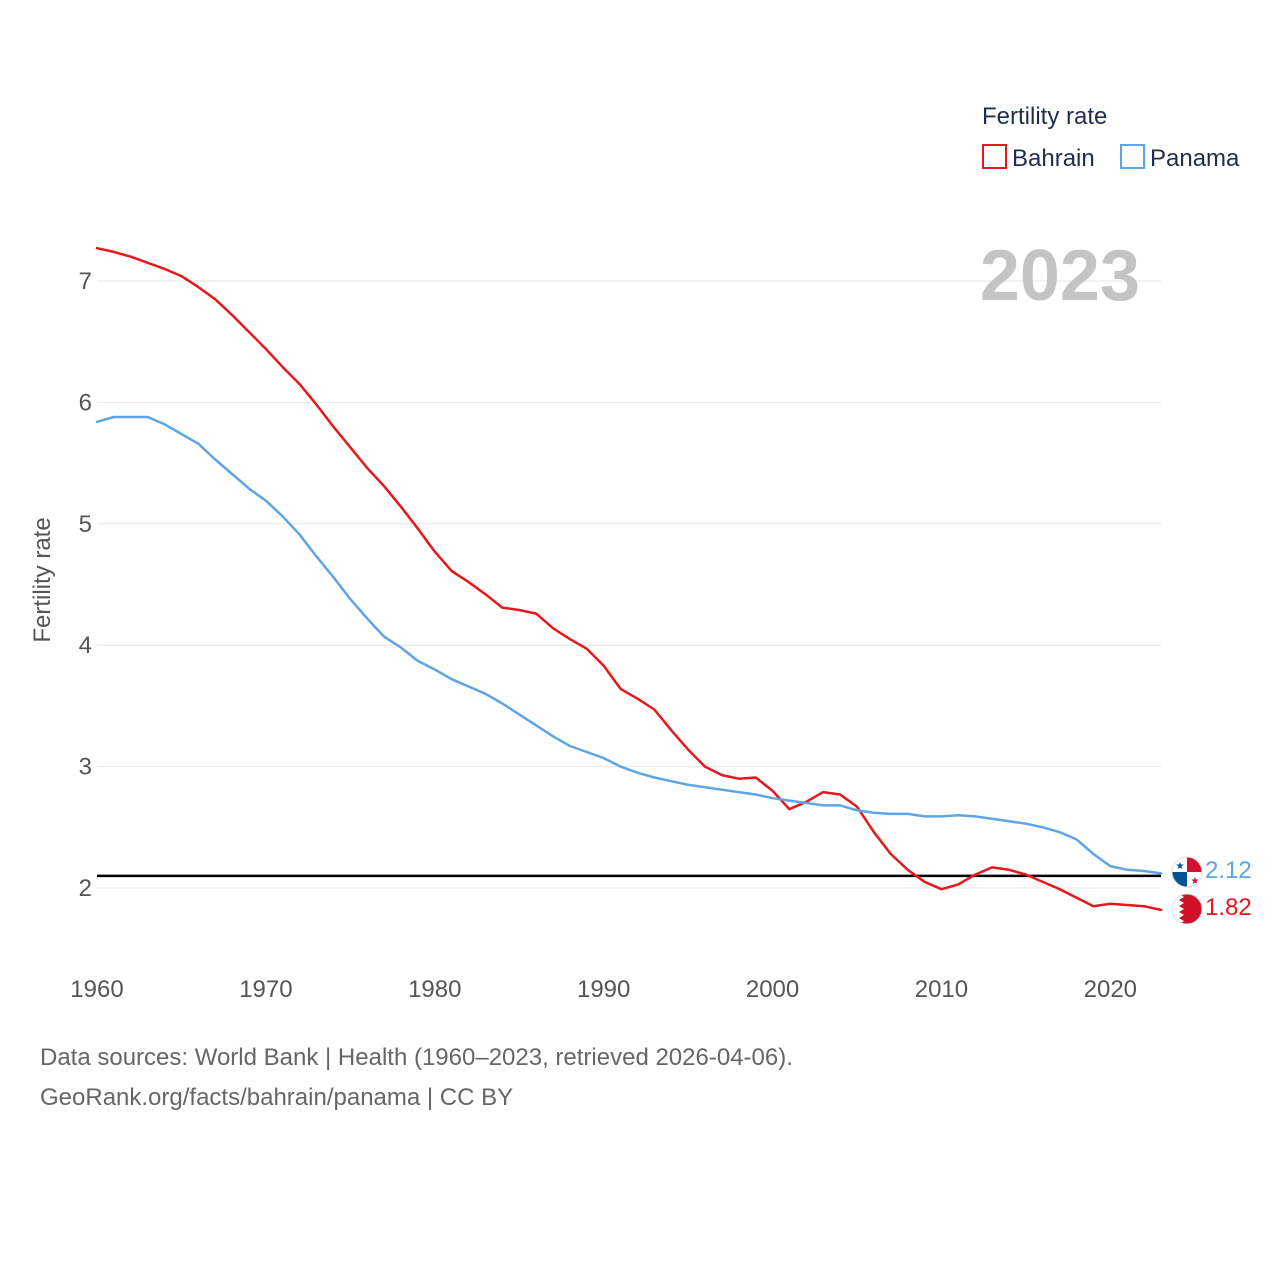  I want to click on y-axis-title: Fertility rate, so click(42, 579).